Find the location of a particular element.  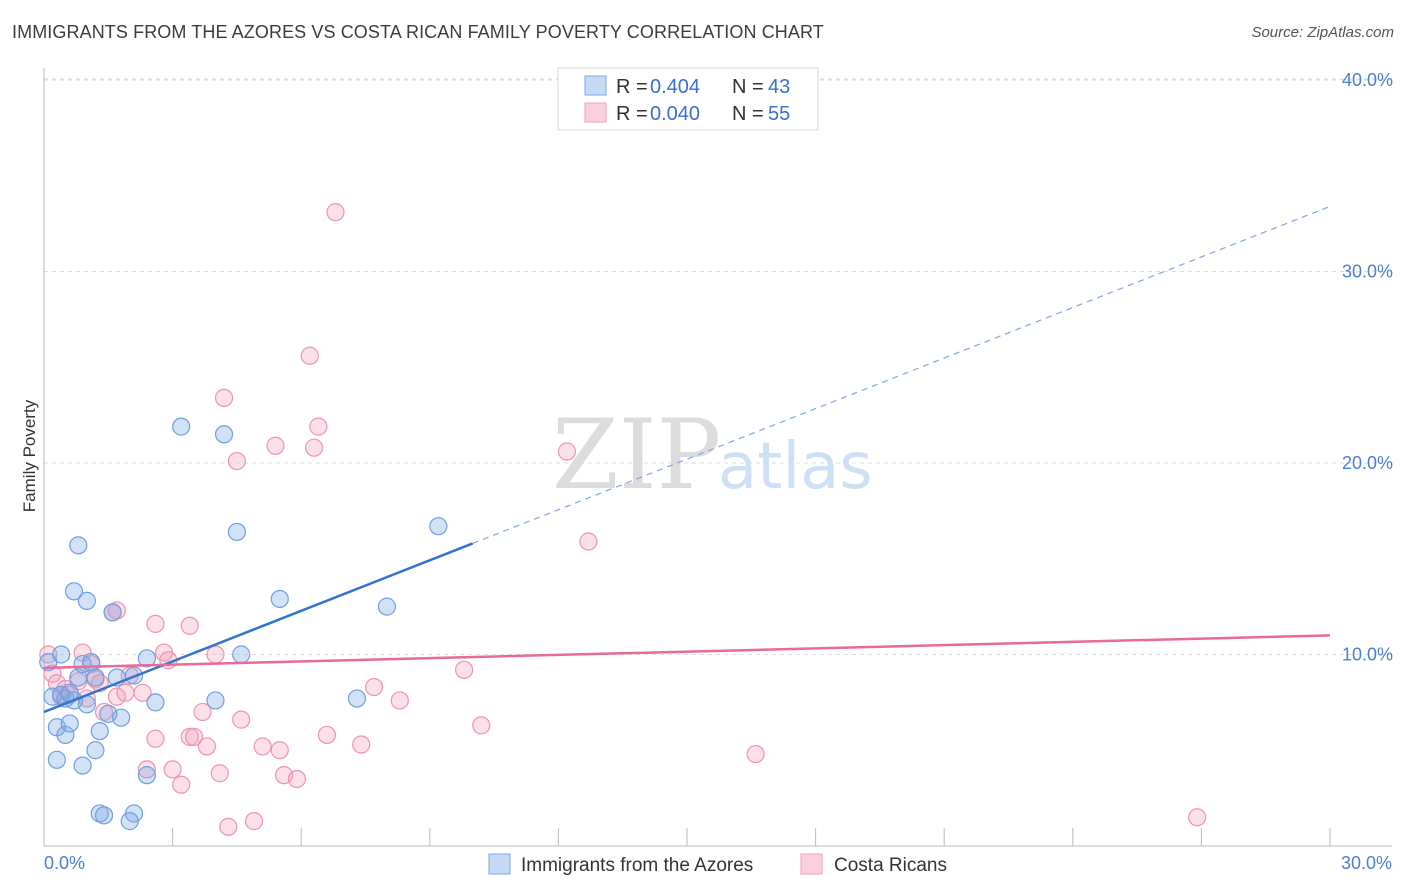

legend-r-value-costa-ricans: 0.040 is located at coordinates (675, 114).